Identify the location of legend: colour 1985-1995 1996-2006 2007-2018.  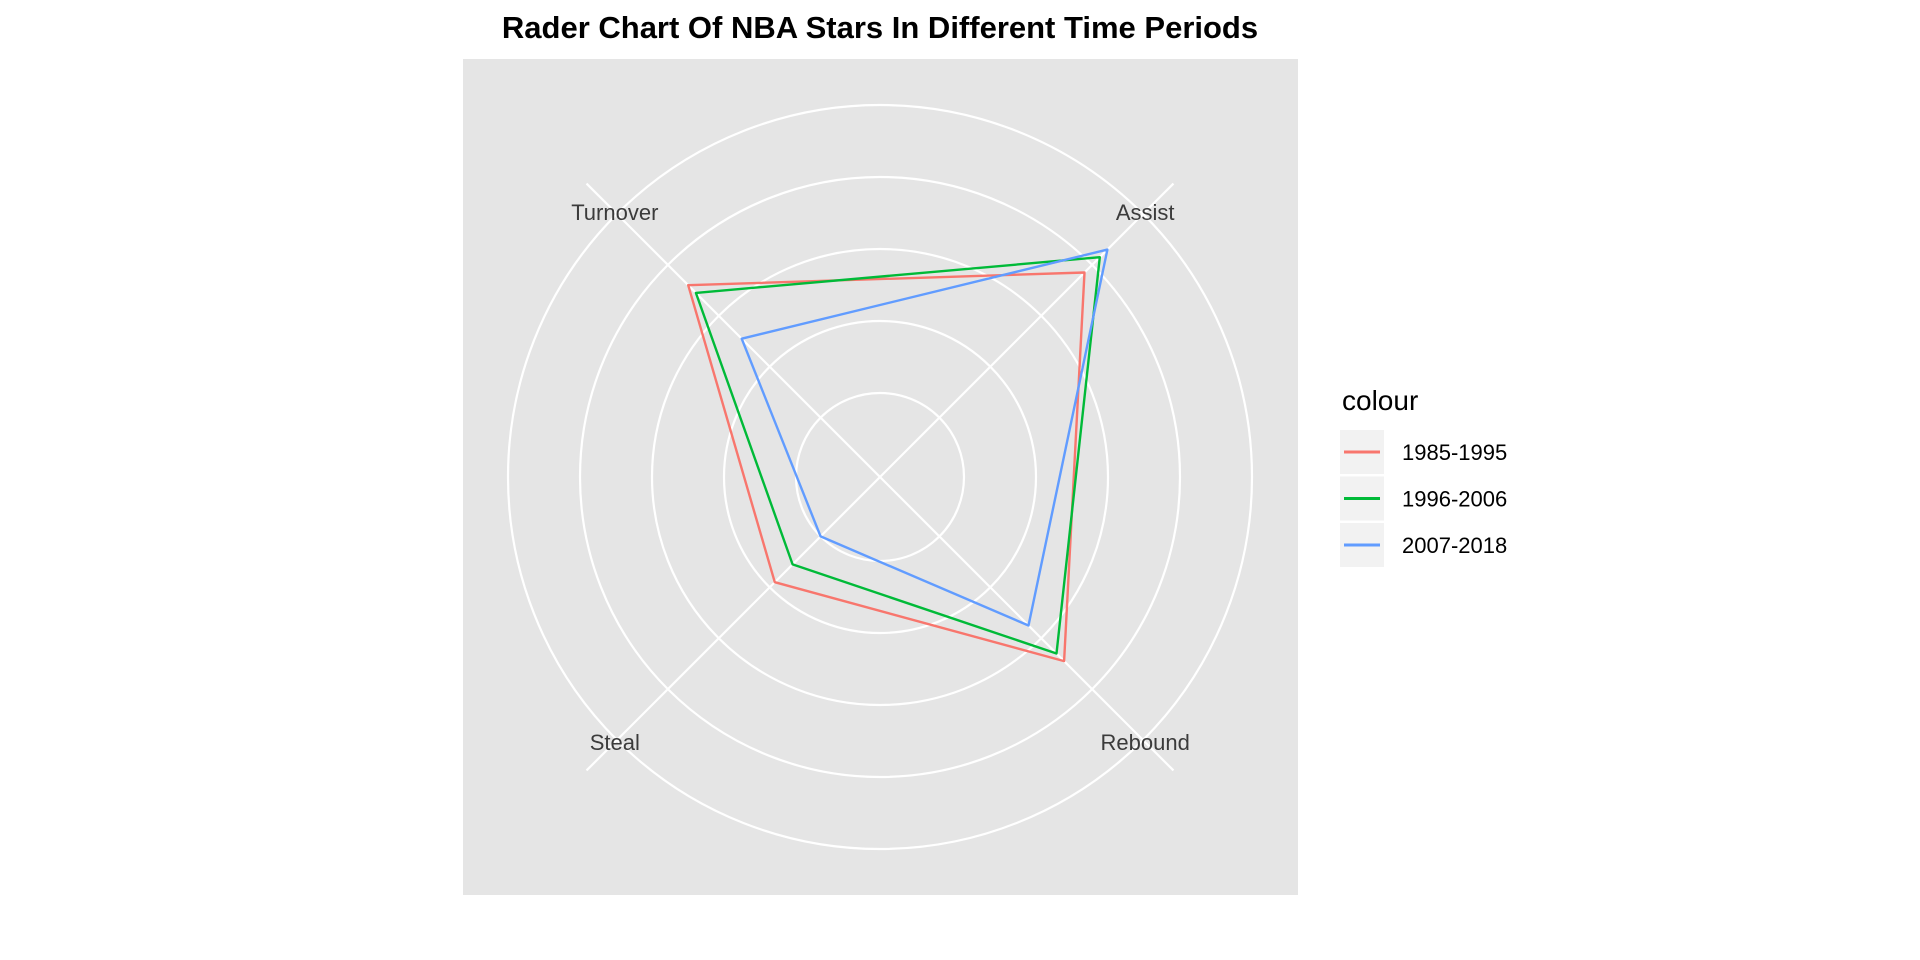
(1423, 476).